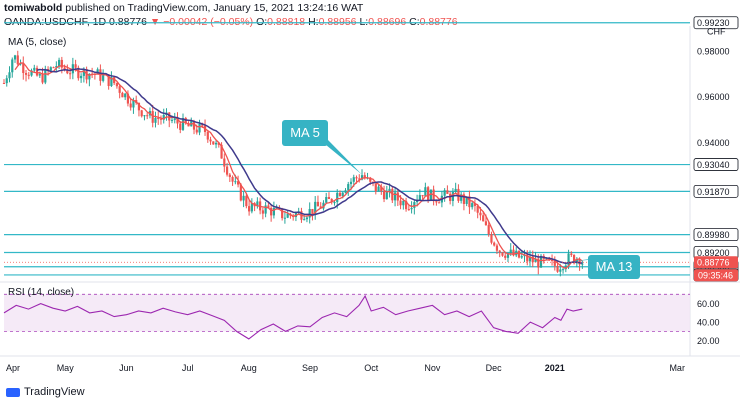 Image resolution: width=740 pixels, height=404 pixels. I want to click on rsi-legend: RSI (14, close), so click(41, 292).